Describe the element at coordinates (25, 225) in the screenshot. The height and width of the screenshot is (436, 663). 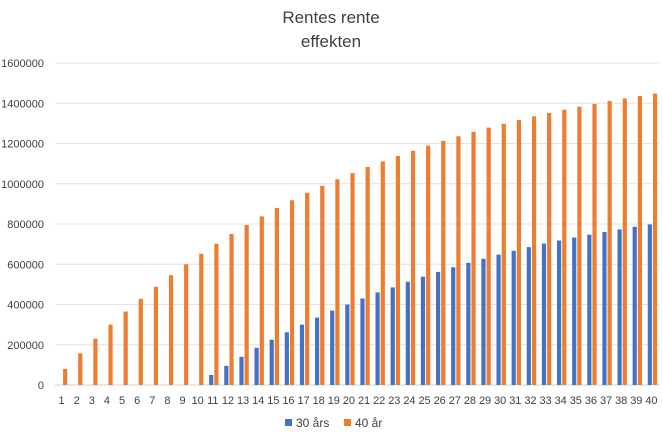
I see `y-tick-label: 800000` at that location.